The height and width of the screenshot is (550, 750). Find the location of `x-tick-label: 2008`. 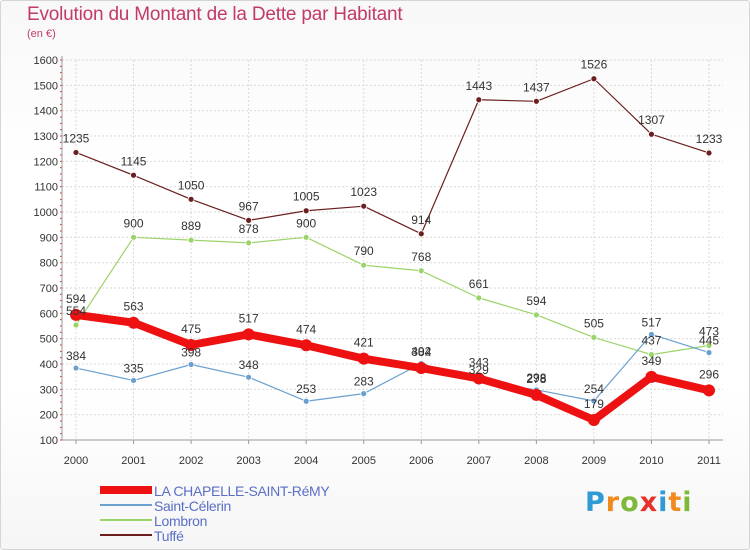

x-tick-label: 2008 is located at coordinates (536, 461).